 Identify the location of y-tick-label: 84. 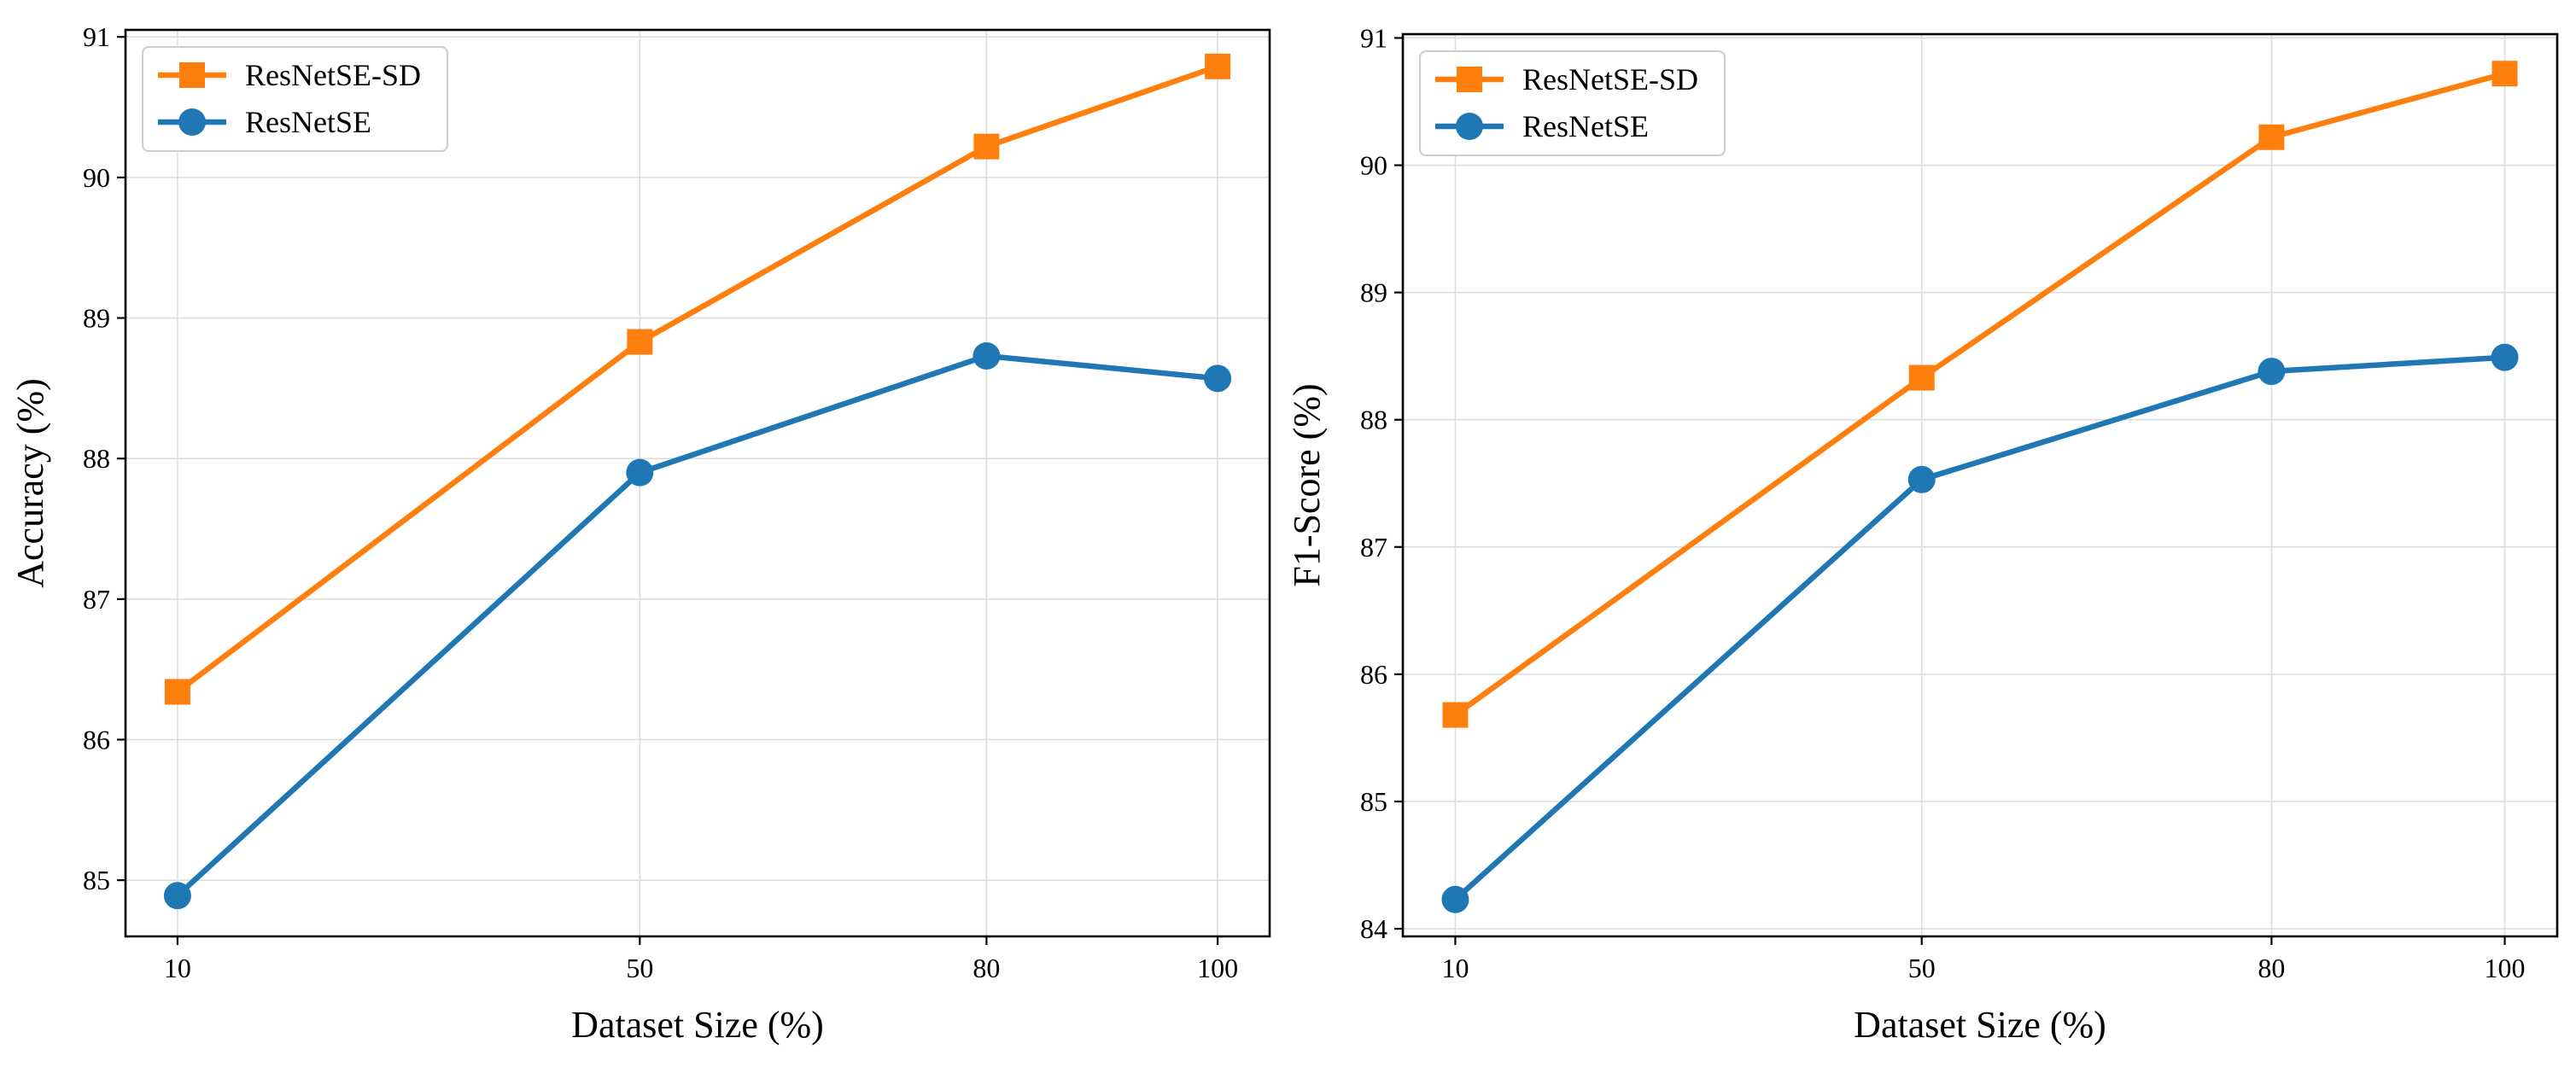
(1373, 928).